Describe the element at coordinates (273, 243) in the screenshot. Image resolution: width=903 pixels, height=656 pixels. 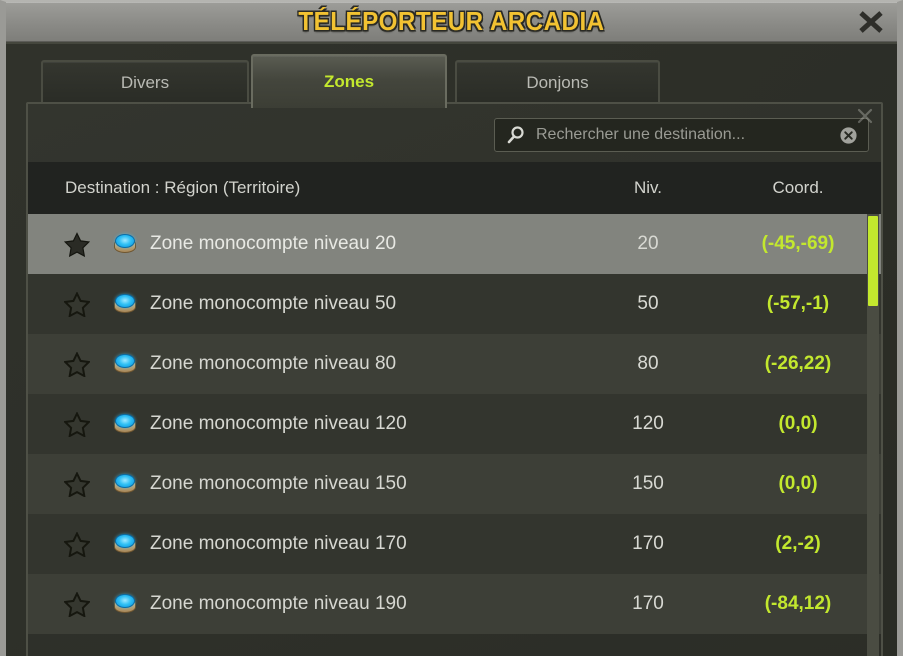
I see `destination-name: Zone monocompte niveau 20` at that location.